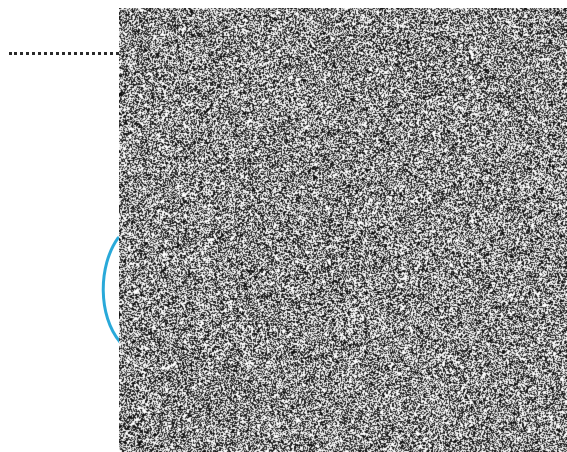 Image resolution: width=567 pixels, height=452 pixels. I want to click on blue-arc-path, so click(111, 290).